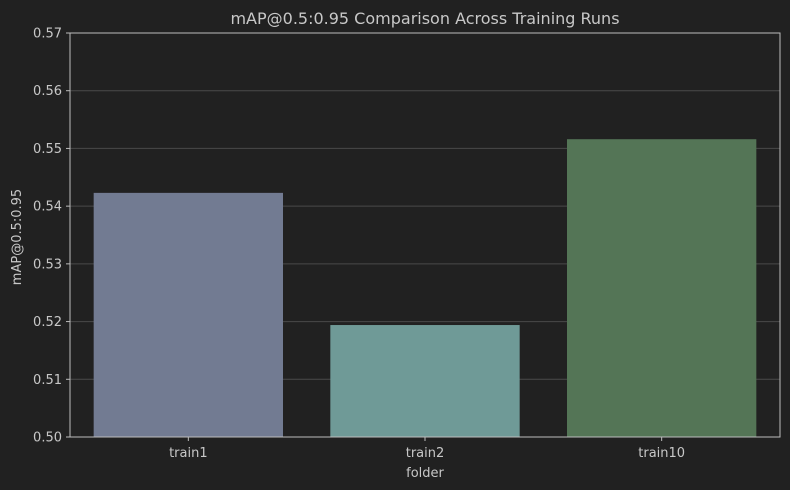 Image resolution: width=790 pixels, height=490 pixels. I want to click on bar-train1, so click(188, 314).